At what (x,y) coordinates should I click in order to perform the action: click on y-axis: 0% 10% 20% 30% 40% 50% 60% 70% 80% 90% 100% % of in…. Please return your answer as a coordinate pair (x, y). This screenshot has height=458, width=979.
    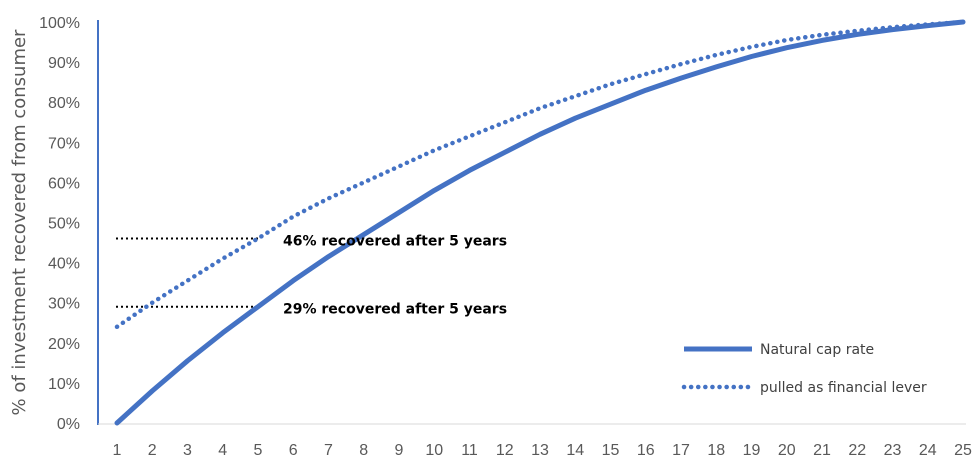
    Looking at the image, I should click on (54, 224).